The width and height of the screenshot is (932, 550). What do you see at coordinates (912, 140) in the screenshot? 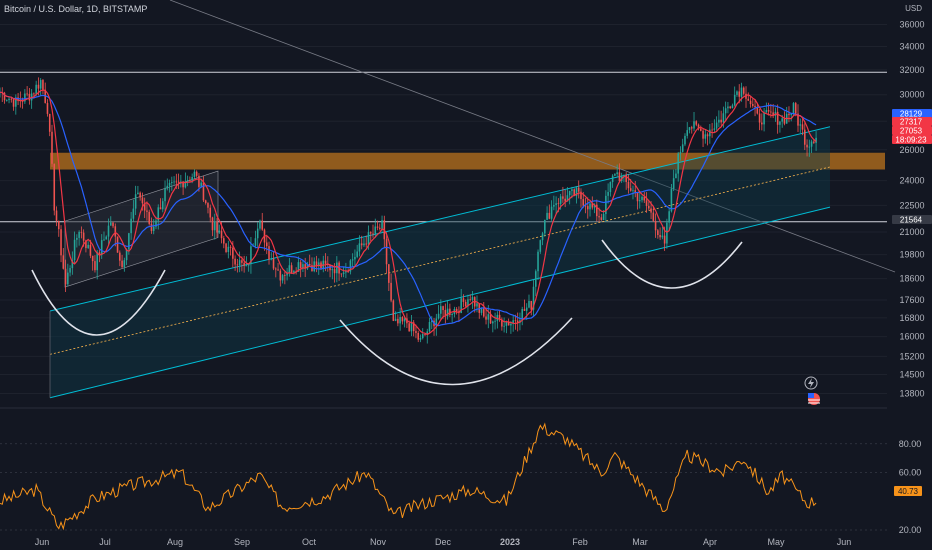
I see `price-tag: 18:09:23` at bounding box center [912, 140].